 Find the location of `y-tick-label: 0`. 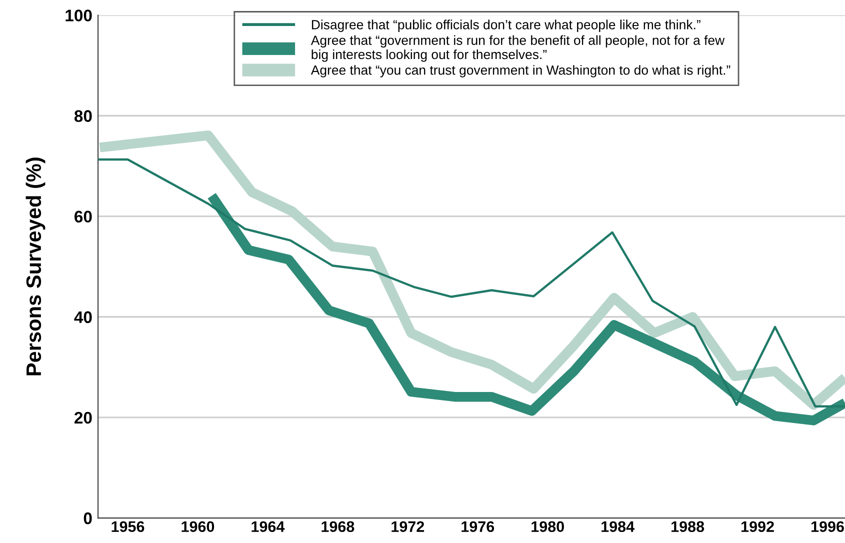

y-tick-label: 0 is located at coordinates (88, 518).